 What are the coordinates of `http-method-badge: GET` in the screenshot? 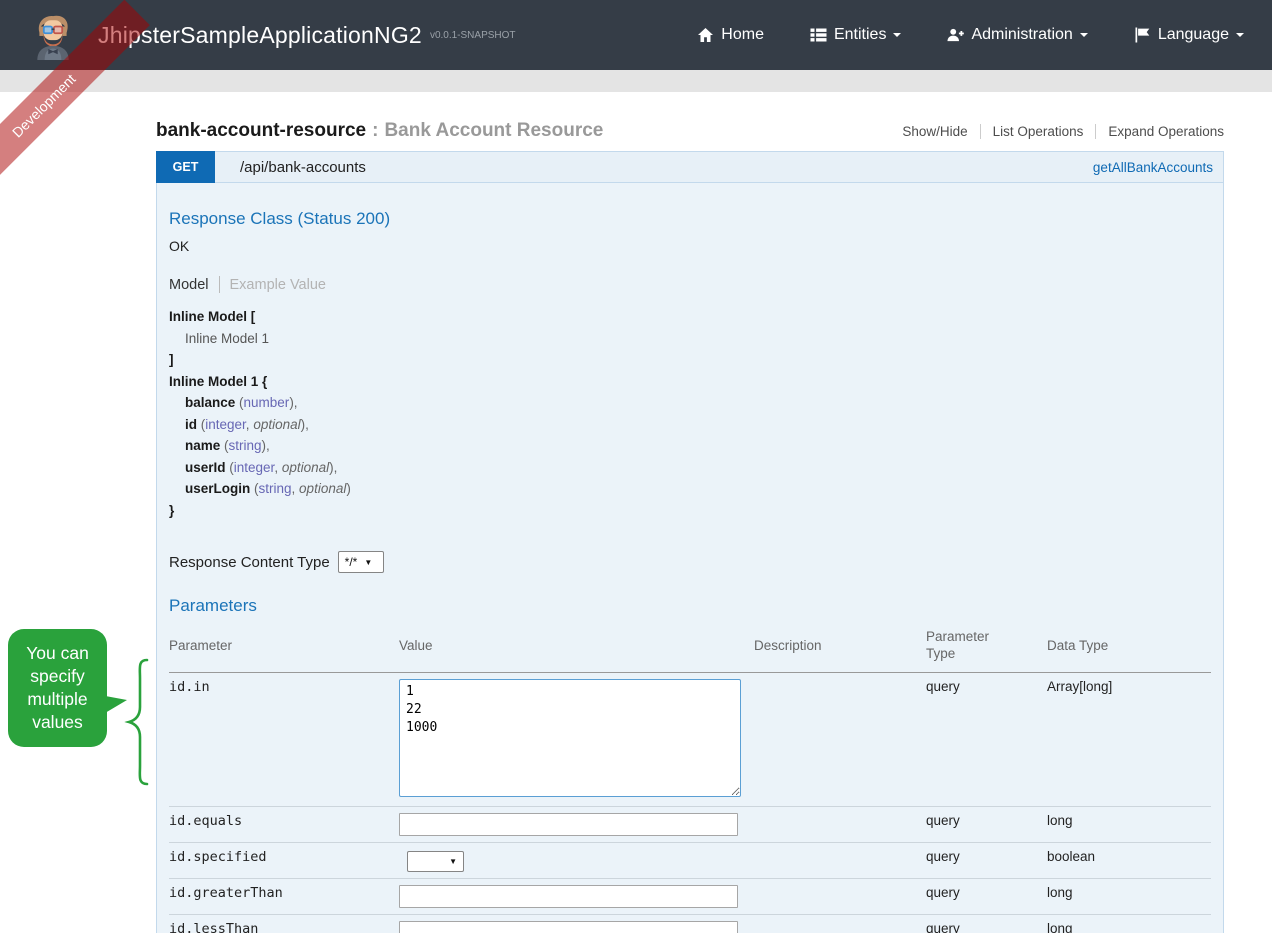 It's located at (185, 167).